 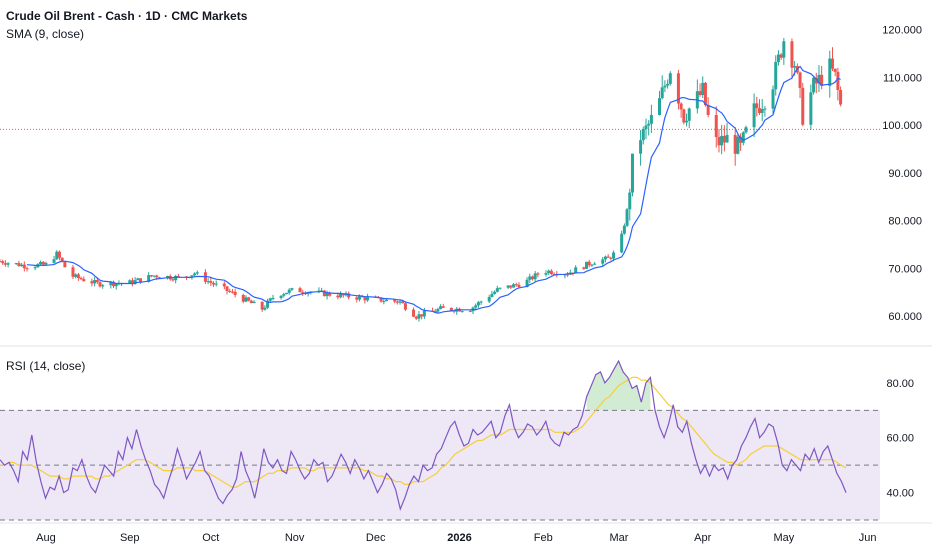 What do you see at coordinates (783, 538) in the screenshot?
I see `time-tick-label: May` at bounding box center [783, 538].